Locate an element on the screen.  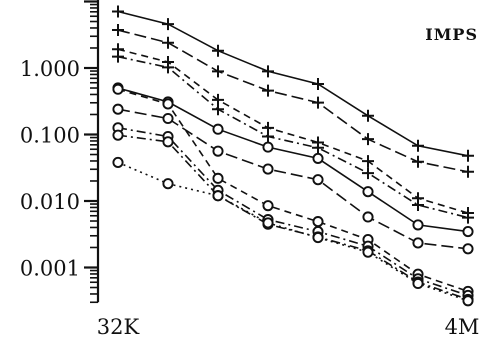
x-tick-label-start: 32K is located at coordinates (118, 327).